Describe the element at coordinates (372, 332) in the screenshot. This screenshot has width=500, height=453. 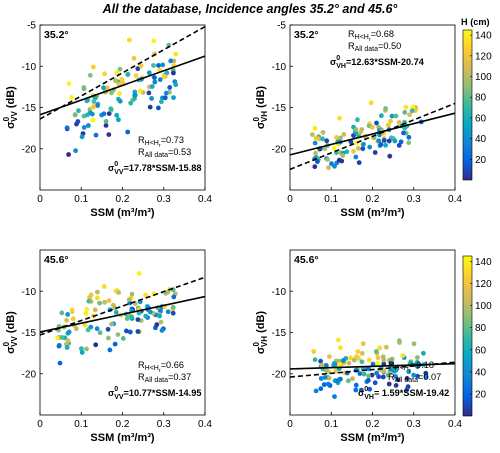
I see `axes-frame` at that location.